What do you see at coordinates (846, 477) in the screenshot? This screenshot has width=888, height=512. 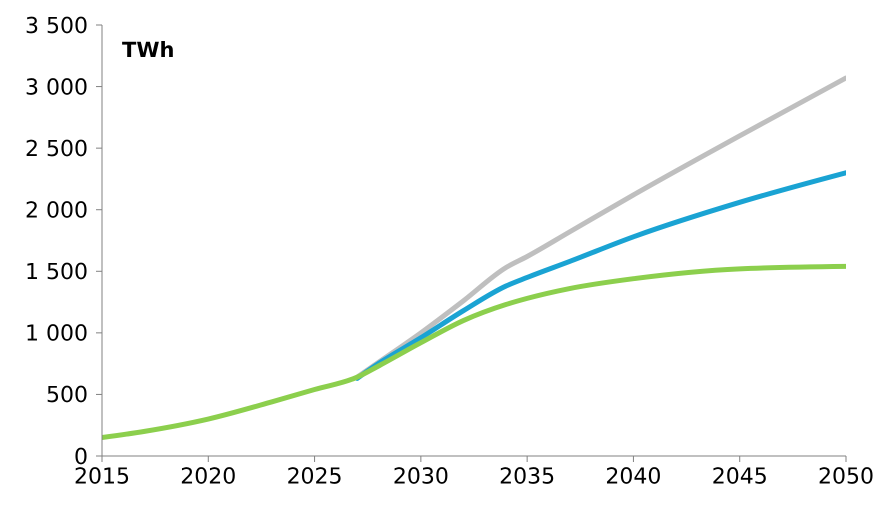 I see `x-tick-label: 2050` at bounding box center [846, 477].